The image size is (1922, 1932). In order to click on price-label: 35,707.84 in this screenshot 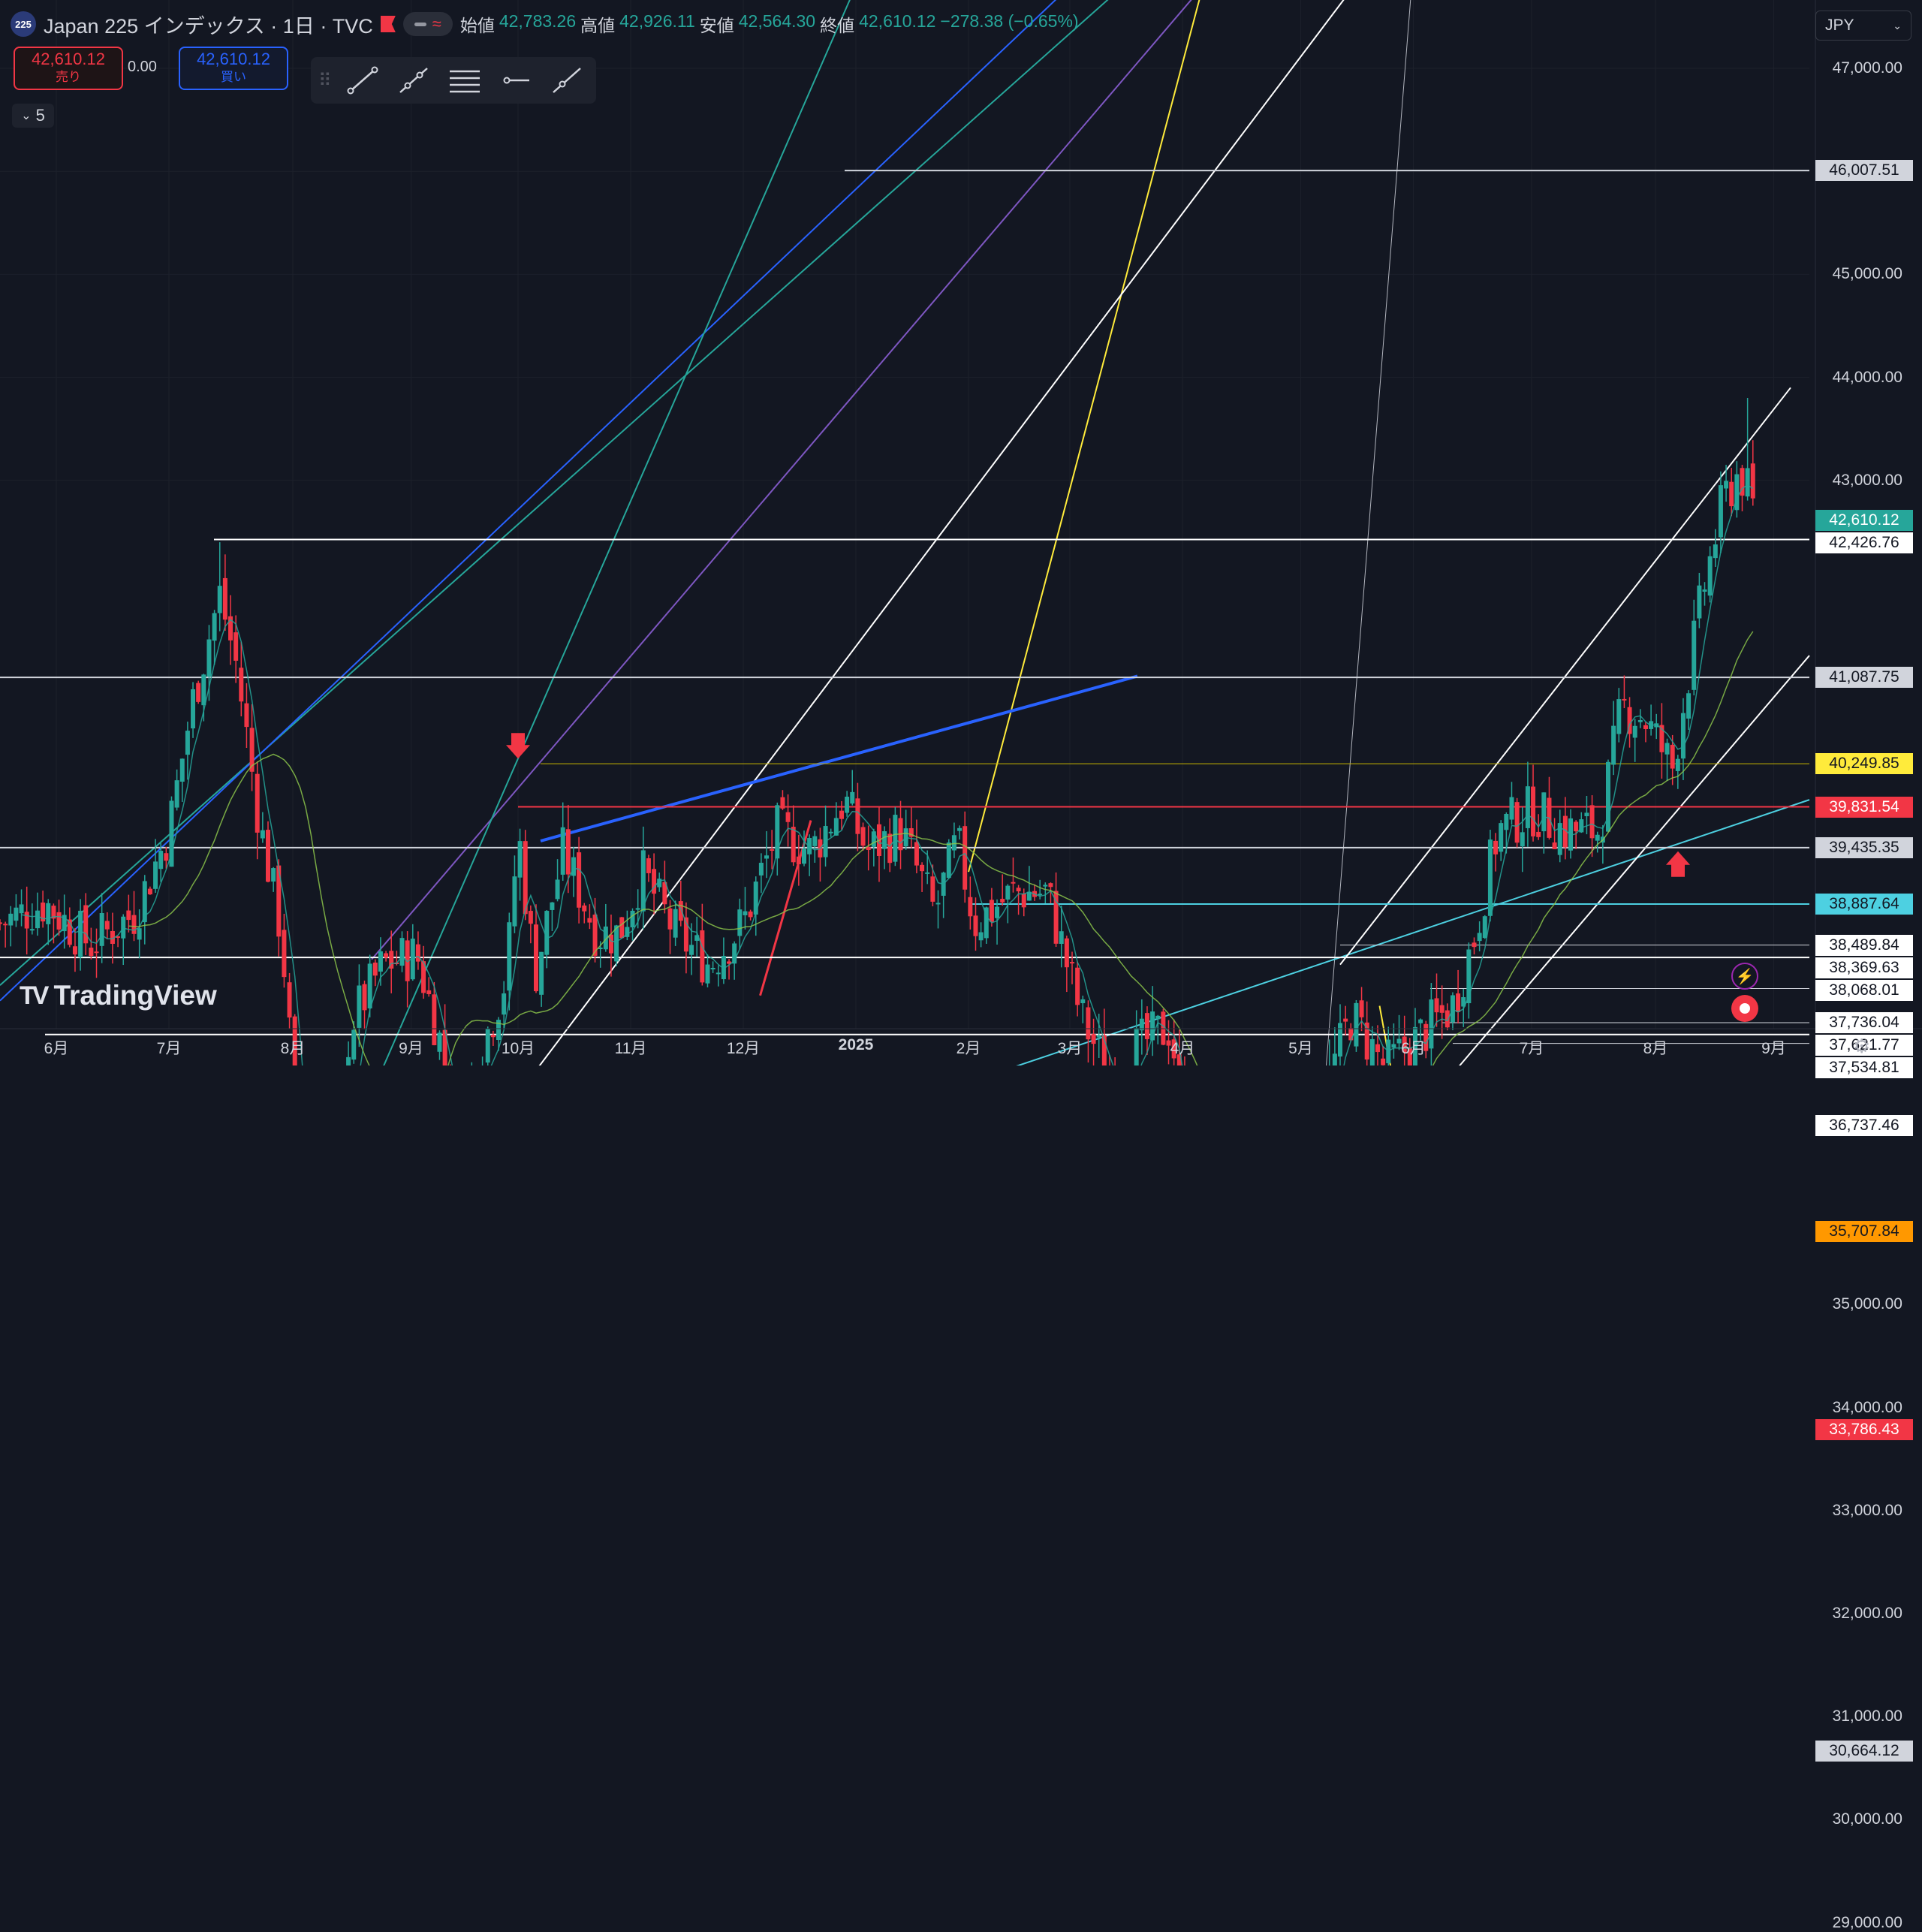, I will do `click(1864, 1231)`.